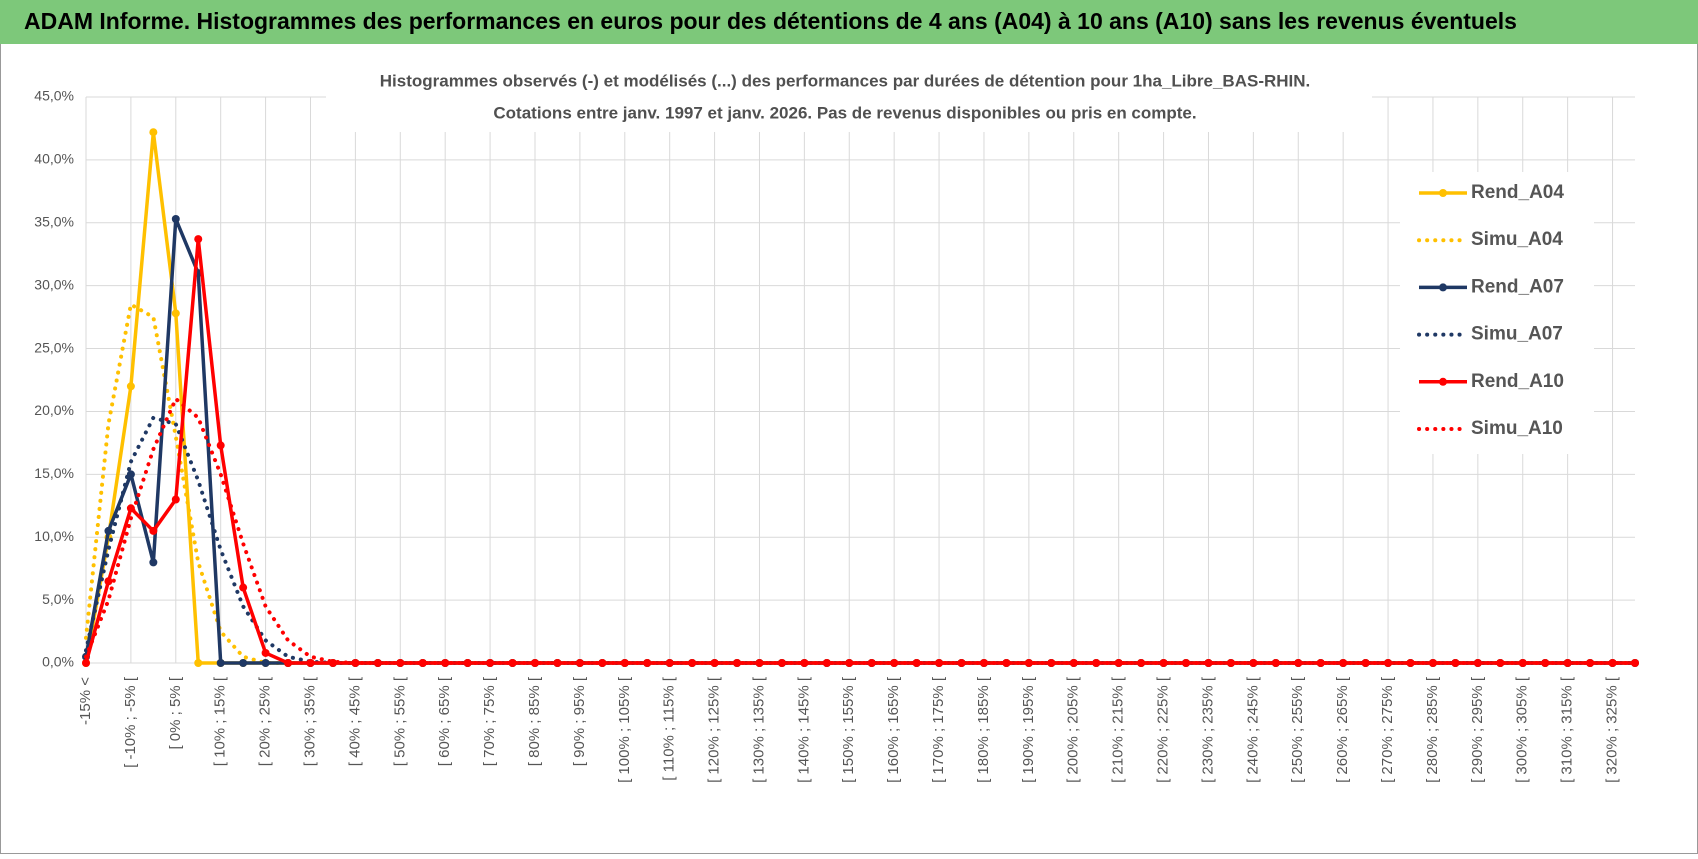 The image size is (1698, 859). What do you see at coordinates (54, 536) in the screenshot?
I see `y-tick-label: 10,0%` at bounding box center [54, 536].